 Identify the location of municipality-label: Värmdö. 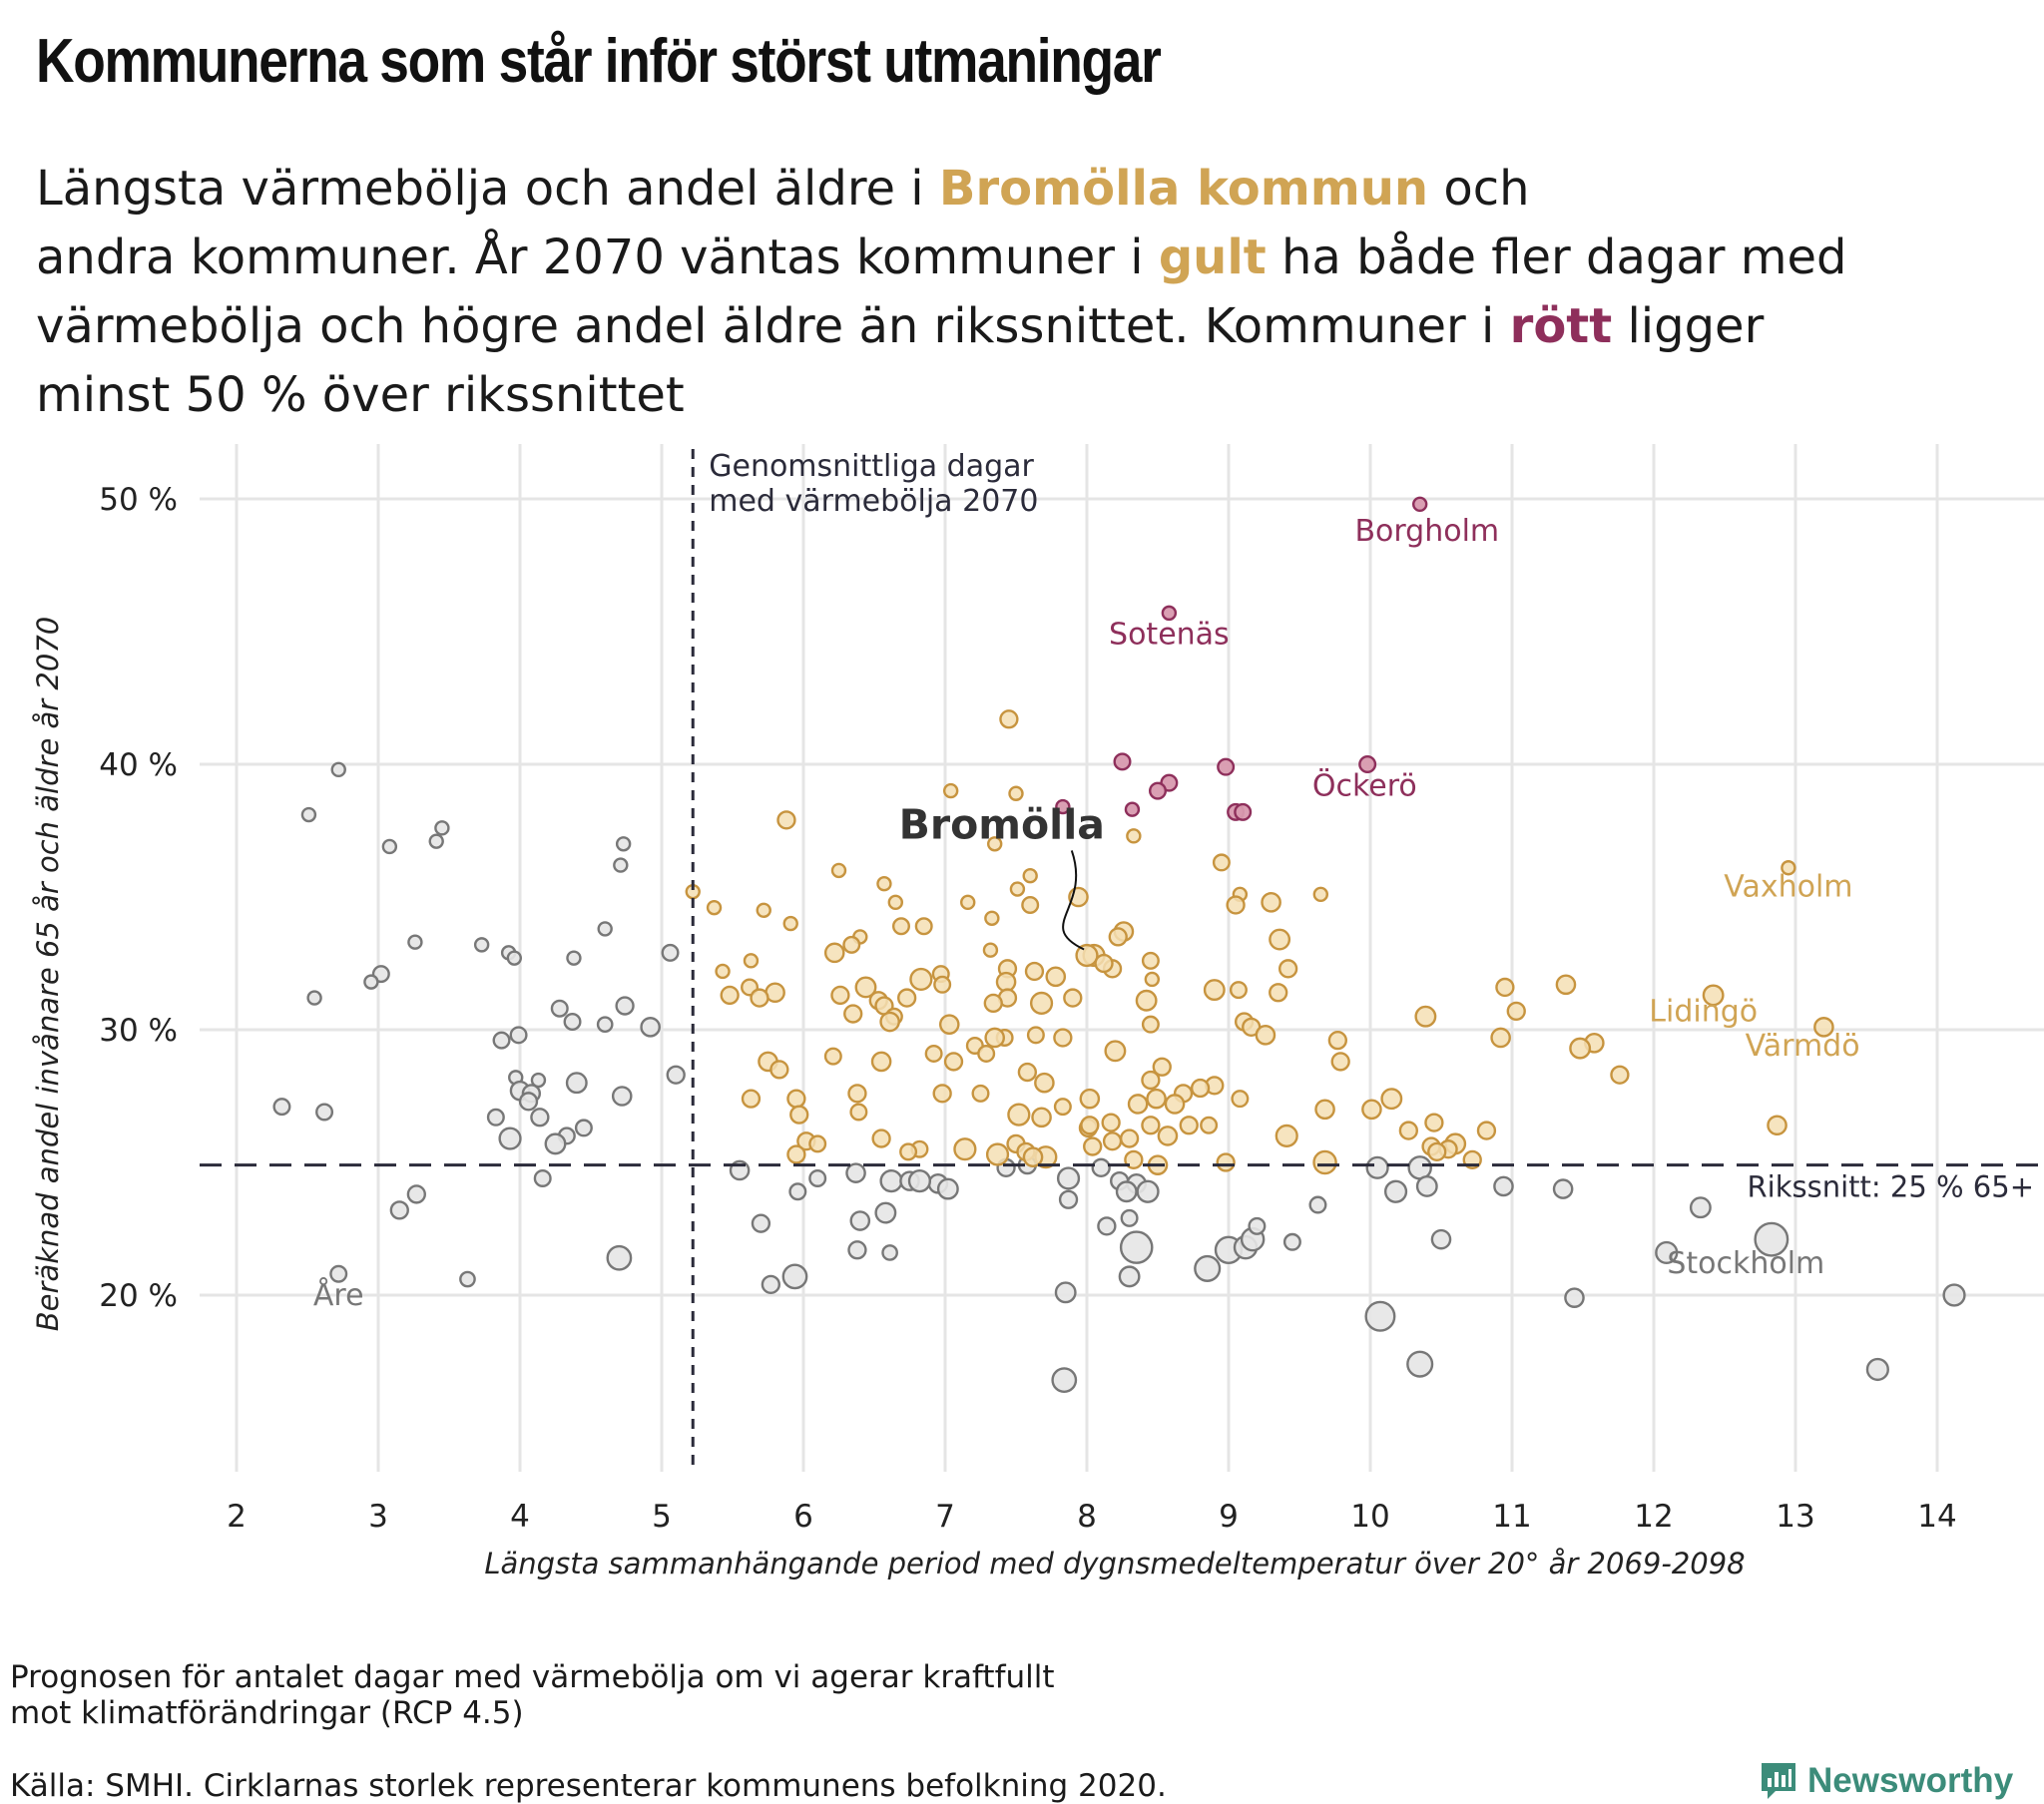
(1803, 1046).